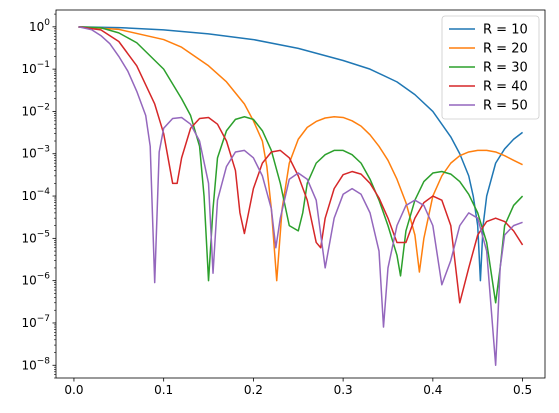  What do you see at coordinates (163, 390) in the screenshot?
I see `x-tick-label: 0.1` at bounding box center [163, 390].